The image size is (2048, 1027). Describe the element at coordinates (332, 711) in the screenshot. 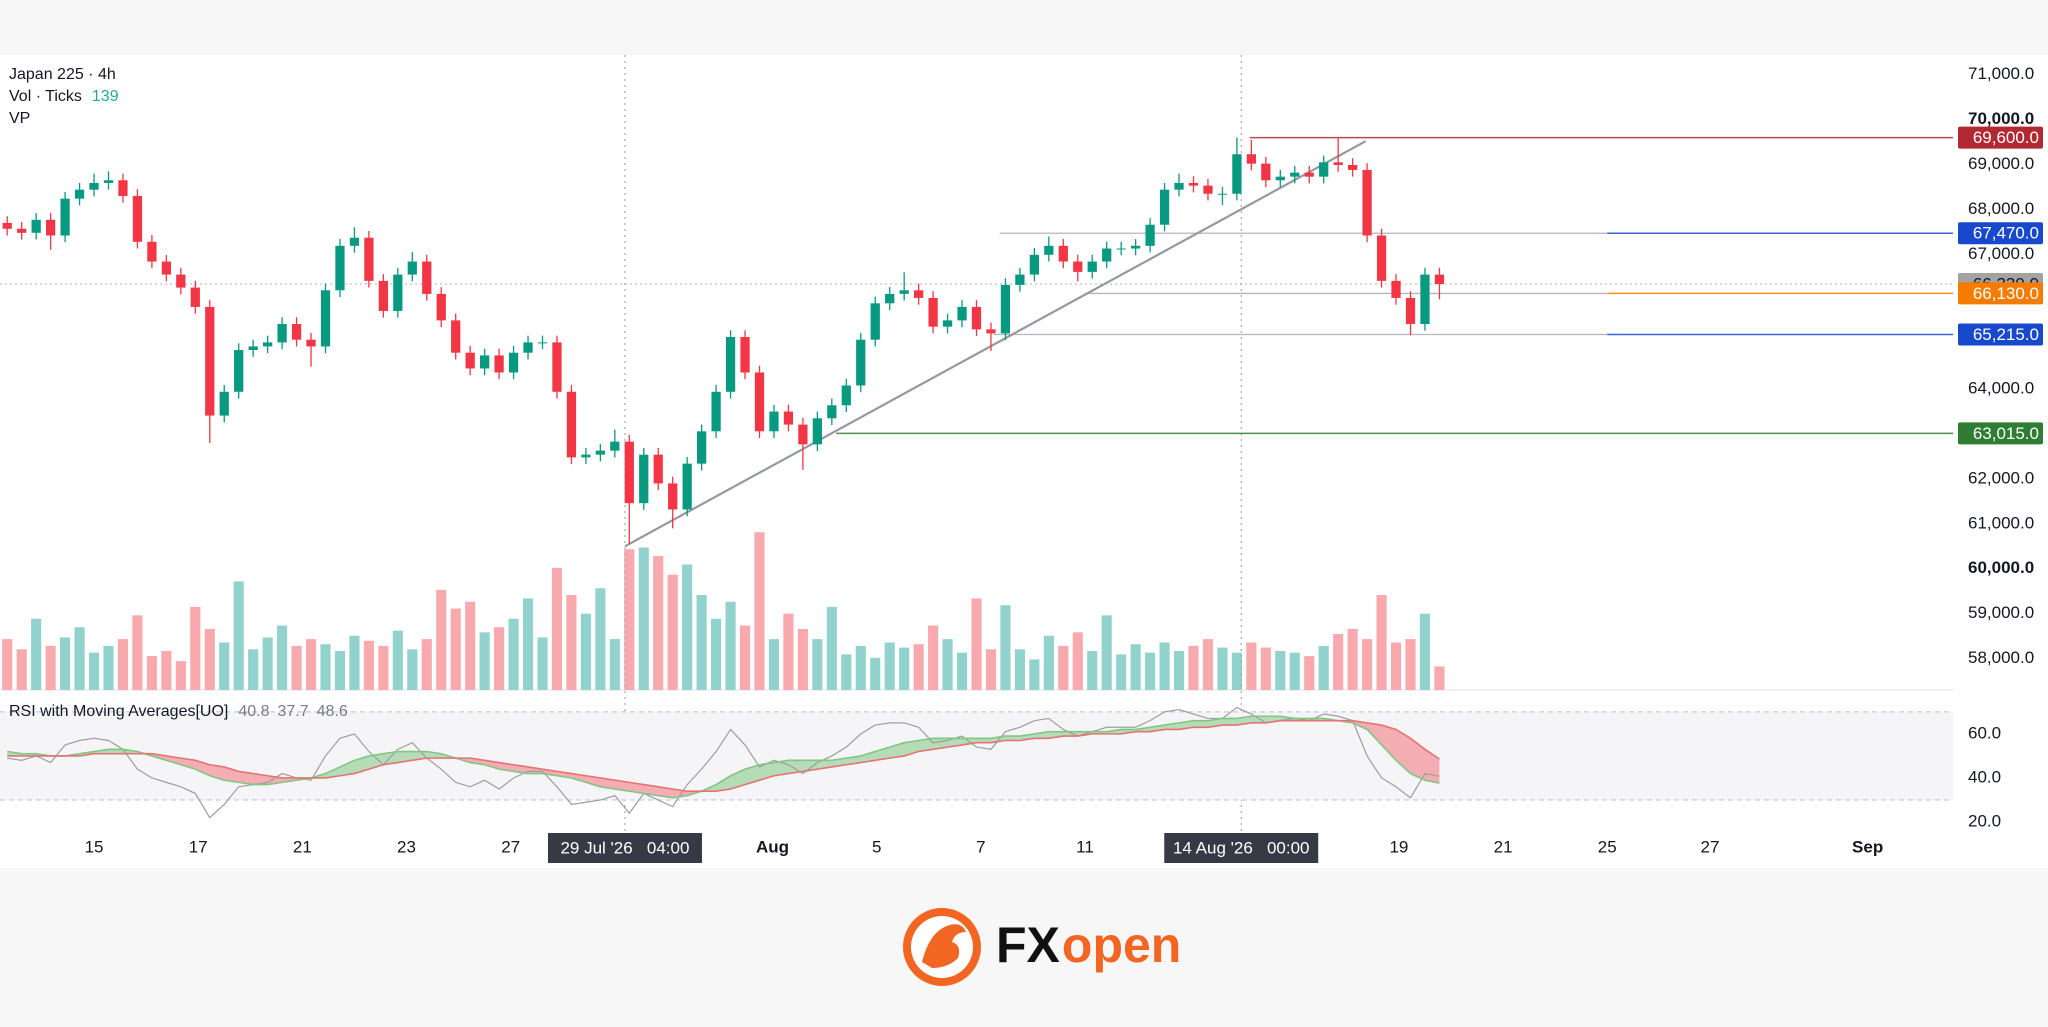

I see `indicator-value: 48.6` at that location.